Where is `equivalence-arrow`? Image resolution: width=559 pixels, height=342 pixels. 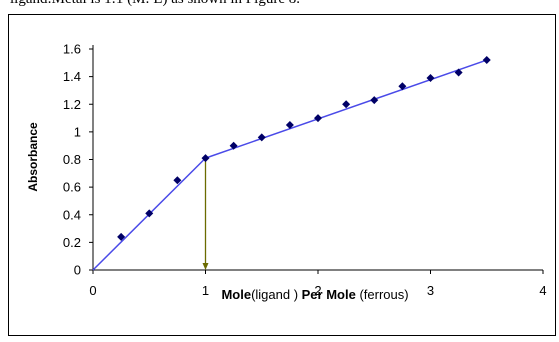 equivalence-arrow is located at coordinates (205, 214).